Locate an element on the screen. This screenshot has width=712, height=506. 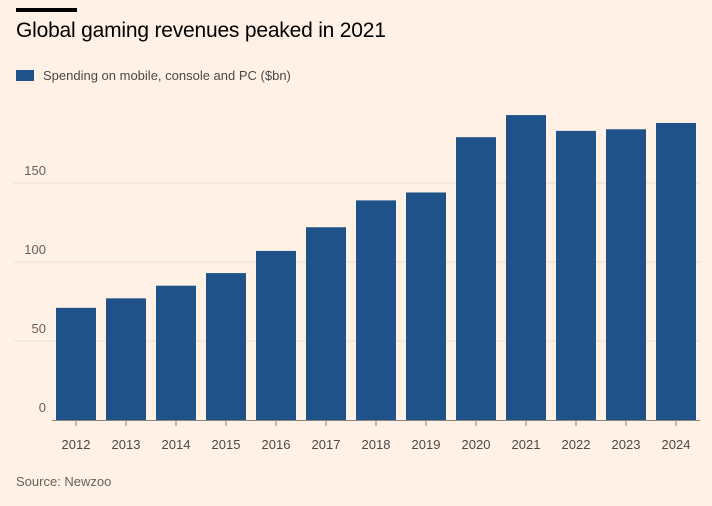
bar-2024 is located at coordinates (676, 271).